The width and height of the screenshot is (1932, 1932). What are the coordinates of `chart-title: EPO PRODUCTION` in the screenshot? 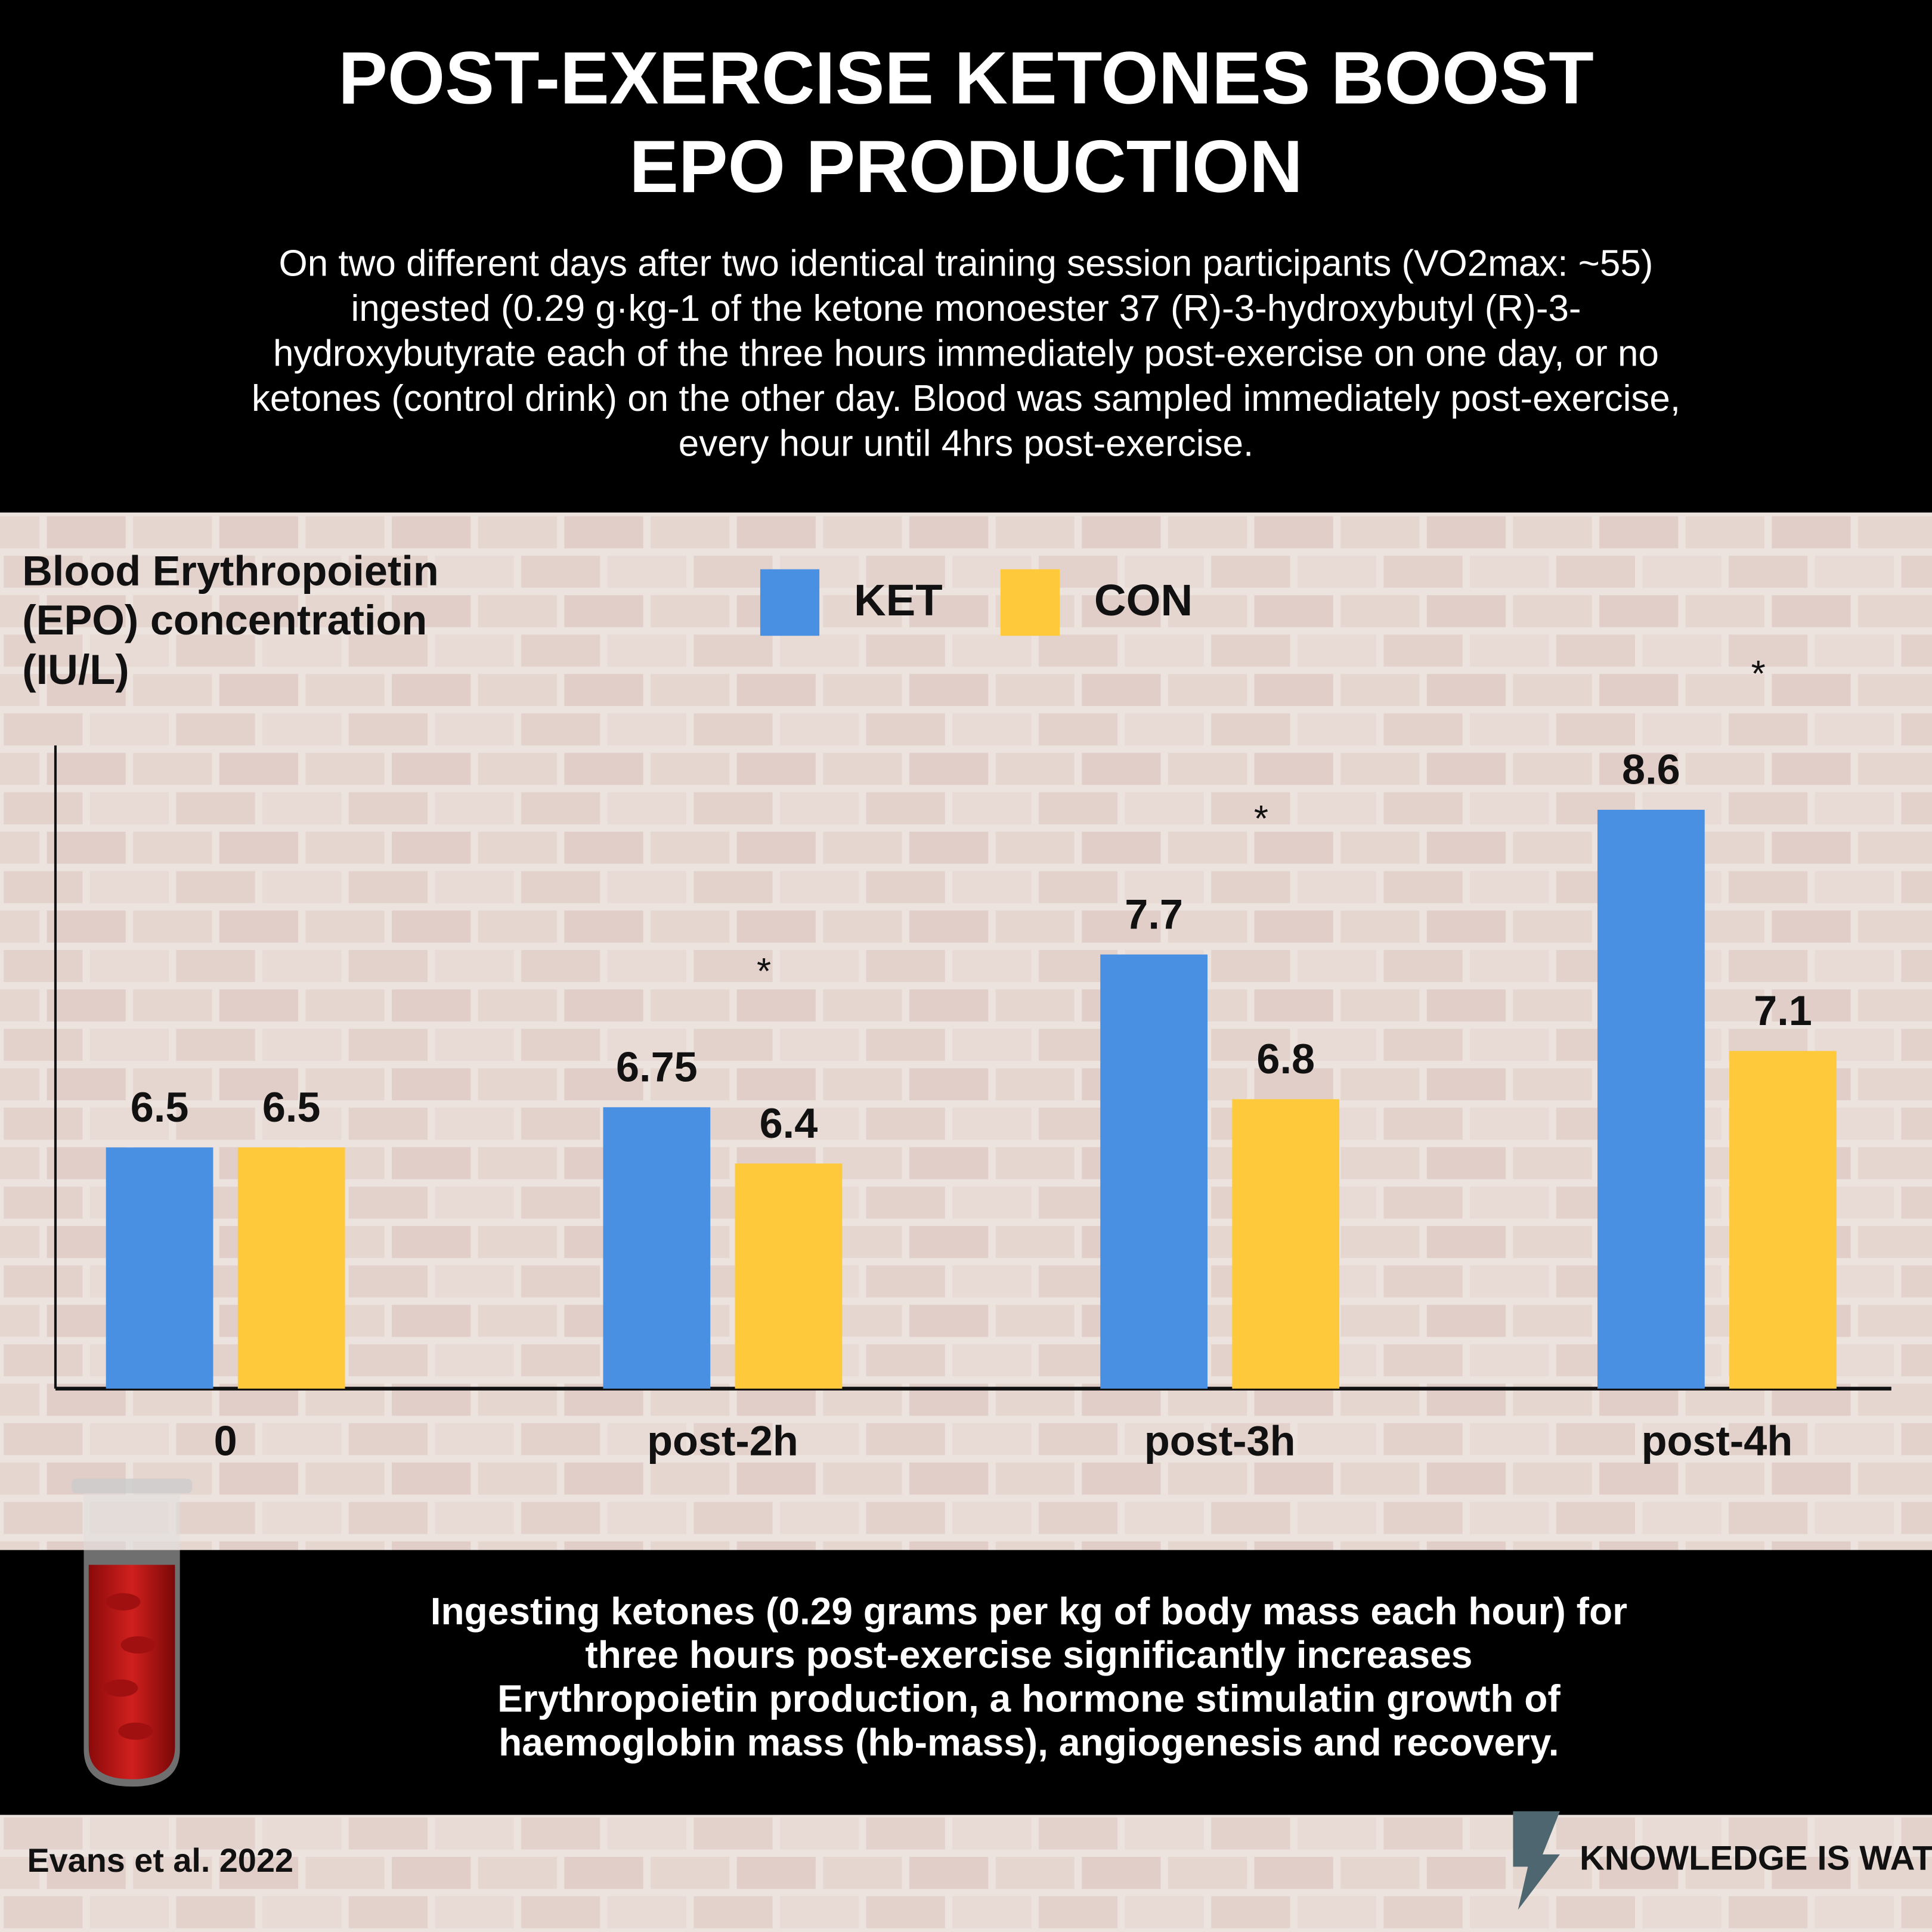 It's located at (966, 167).